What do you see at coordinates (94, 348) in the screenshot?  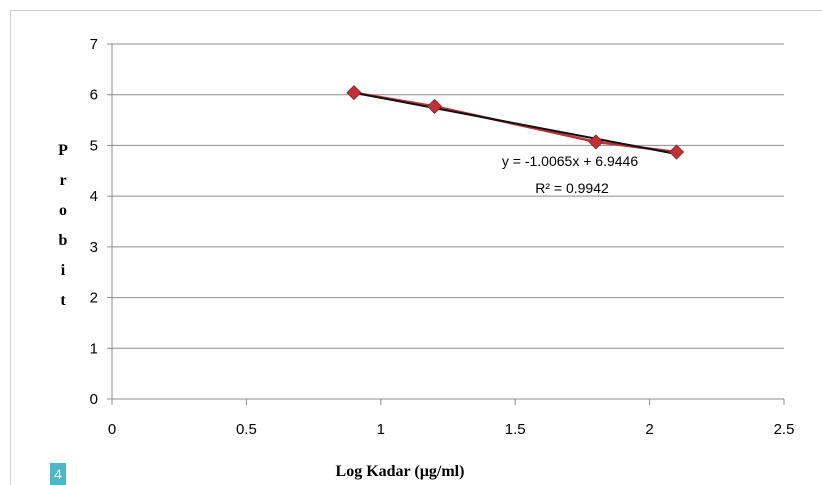 I see `y-tick-label-1: 1` at bounding box center [94, 348].